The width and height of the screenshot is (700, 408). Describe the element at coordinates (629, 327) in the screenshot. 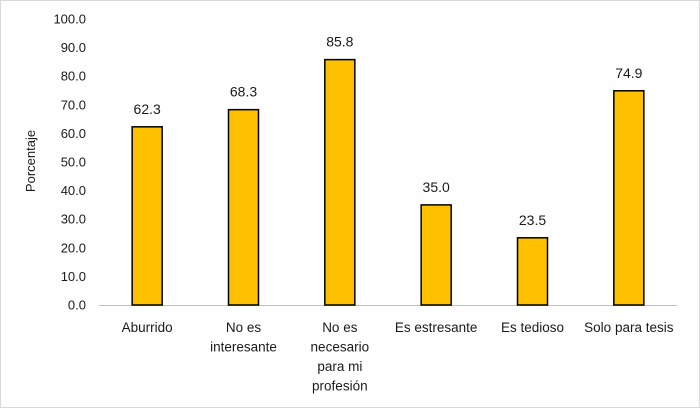

I see `category-label: Solo para tesis` at that location.